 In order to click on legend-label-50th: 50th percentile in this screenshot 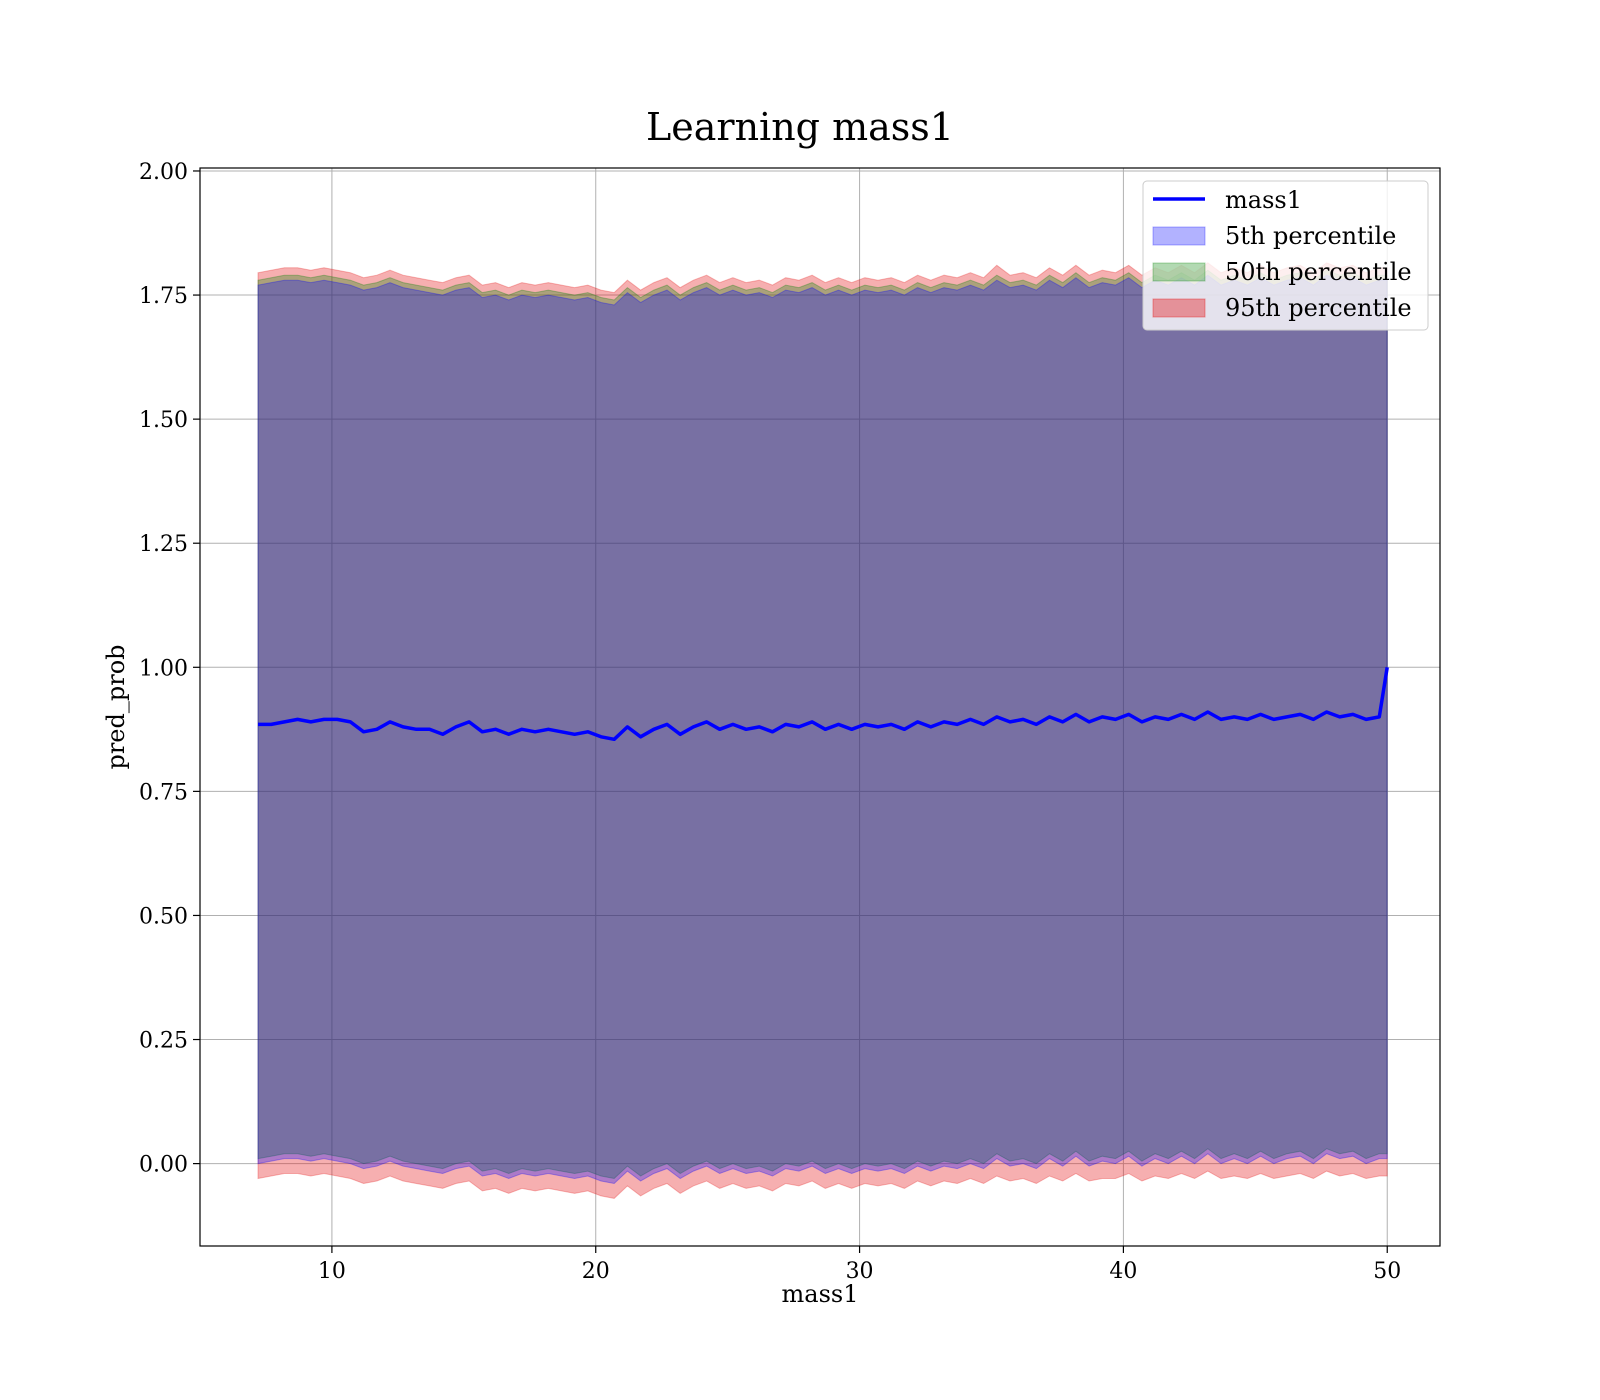, I will do `click(1318, 272)`.